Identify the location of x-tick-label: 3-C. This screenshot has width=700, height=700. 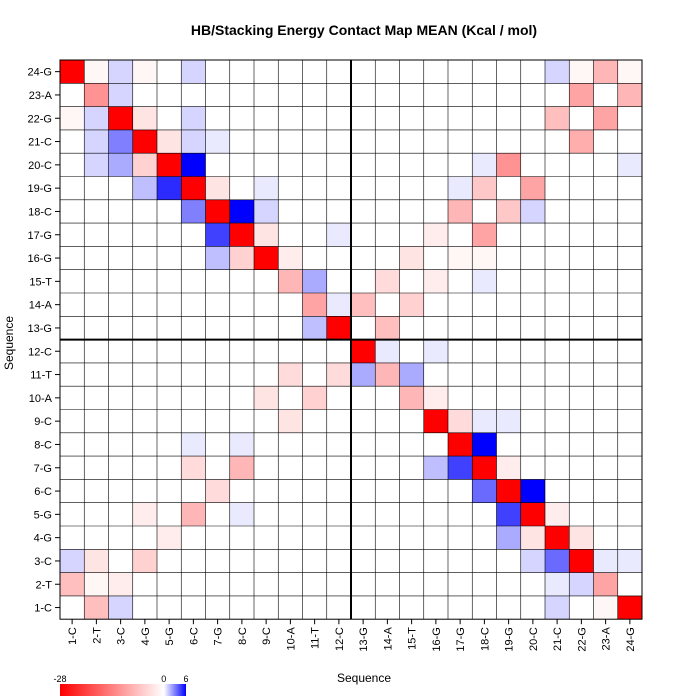
(122, 636).